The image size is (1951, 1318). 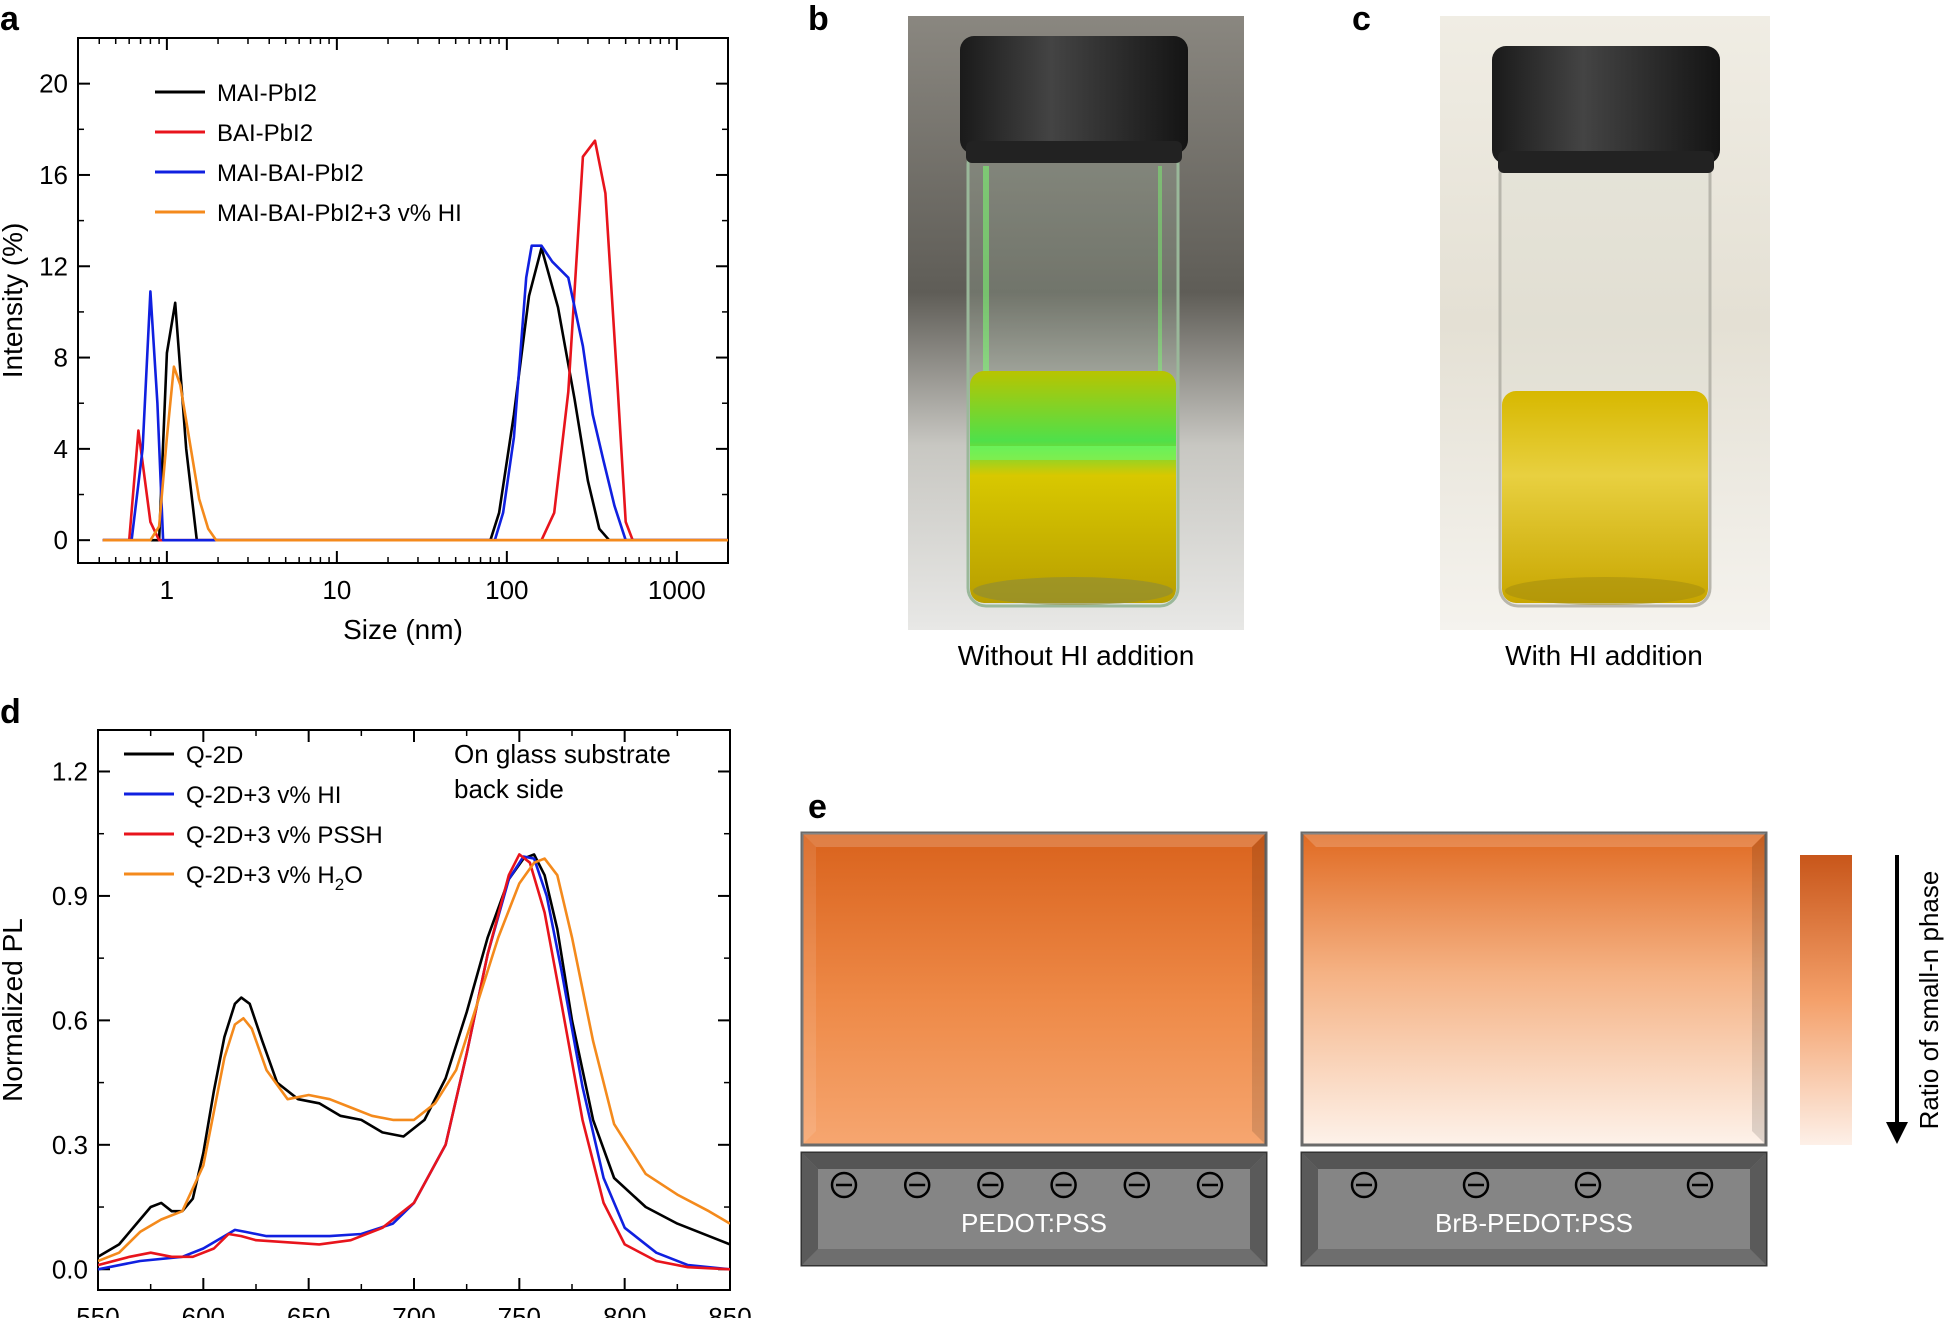 What do you see at coordinates (1532, 1185) in the screenshot?
I see `right-charges` at bounding box center [1532, 1185].